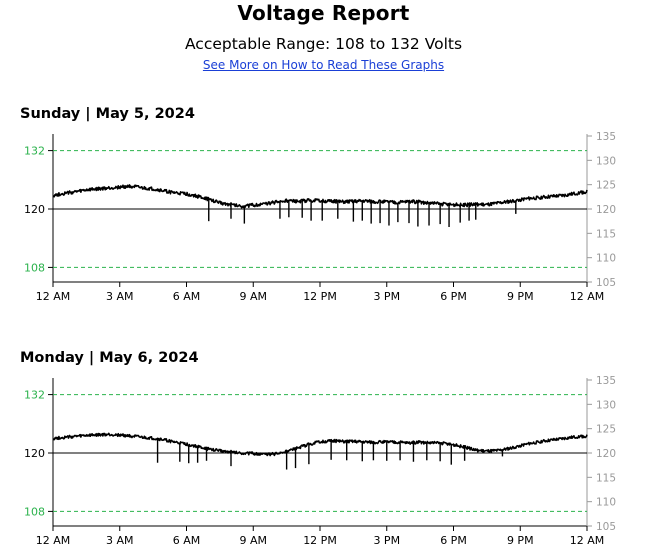 The width and height of the screenshot is (647, 549). What do you see at coordinates (107, 114) in the screenshot?
I see `day-label-sunday: Sunday | May 5, 2024` at bounding box center [107, 114].